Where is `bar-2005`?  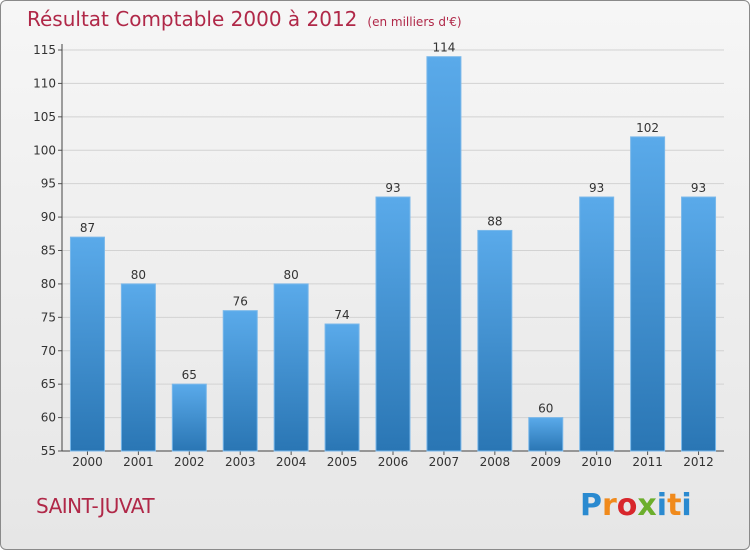
bar-2005 is located at coordinates (342, 387).